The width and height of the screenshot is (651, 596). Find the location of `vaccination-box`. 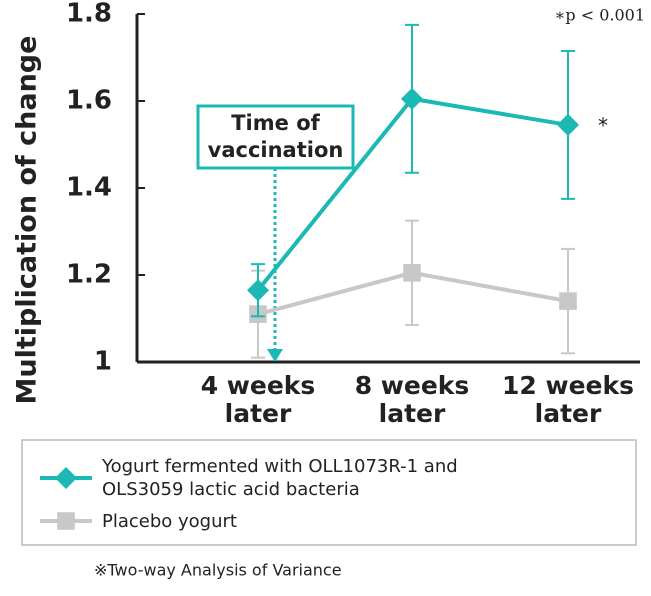

vaccination-box is located at coordinates (275, 137).